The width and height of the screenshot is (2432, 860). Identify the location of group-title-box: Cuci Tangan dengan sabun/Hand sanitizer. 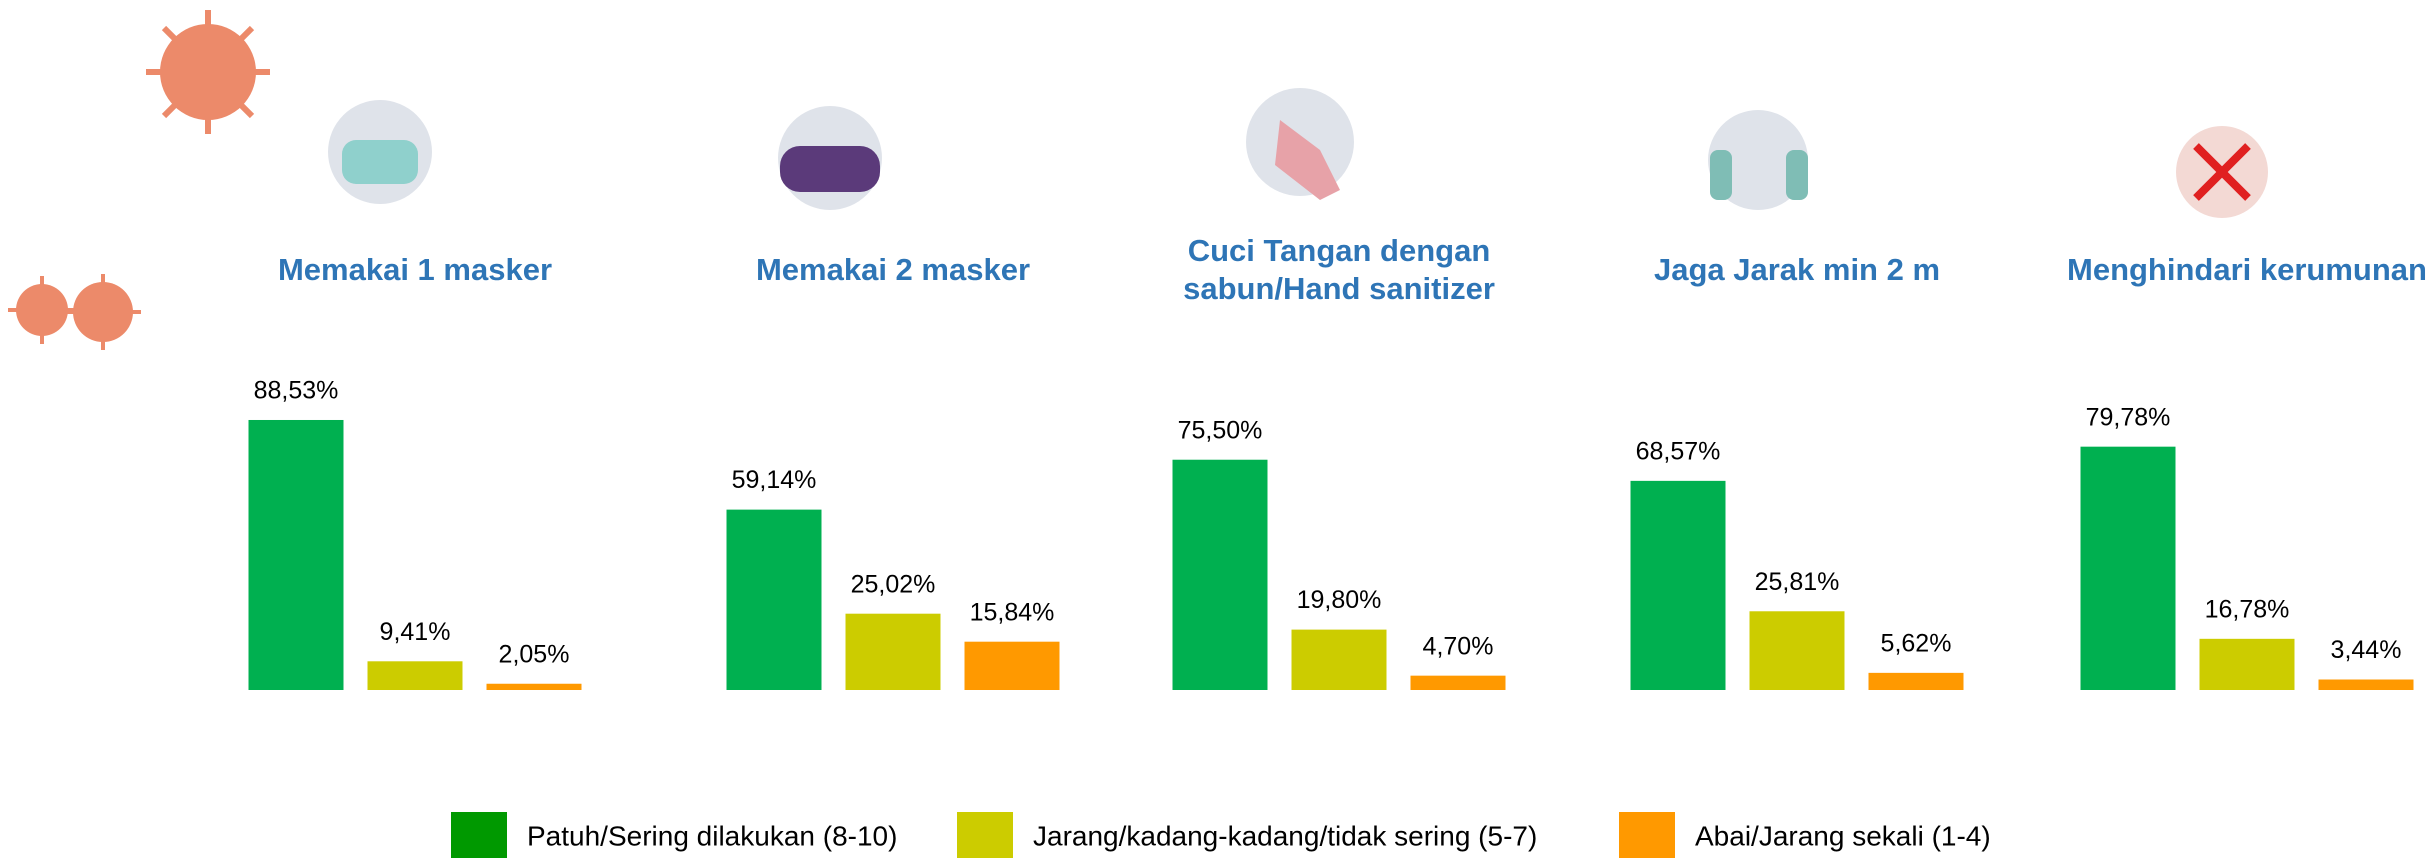
(1339, 269).